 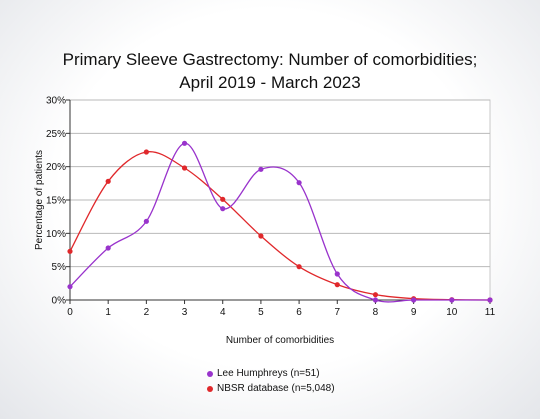 I want to click on y-tick-label: 25%, so click(x=56, y=134).